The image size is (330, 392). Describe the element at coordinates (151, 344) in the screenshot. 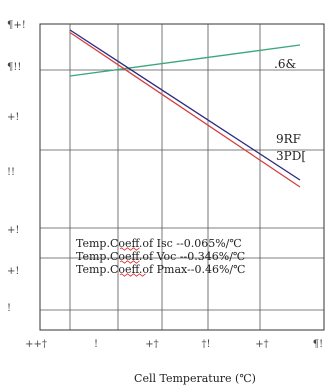

I see `x-tick-label-2: +†` at that location.